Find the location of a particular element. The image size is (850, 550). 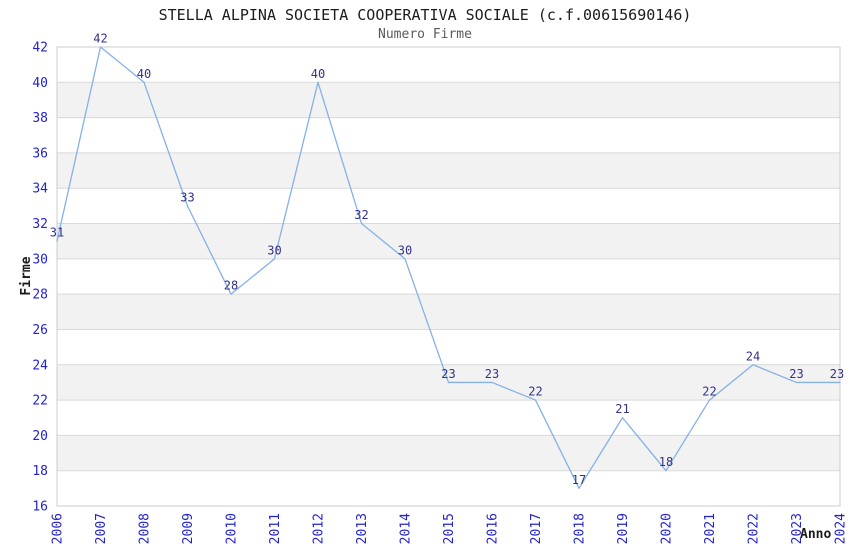

y-tick-label: 22 is located at coordinates (40, 401).